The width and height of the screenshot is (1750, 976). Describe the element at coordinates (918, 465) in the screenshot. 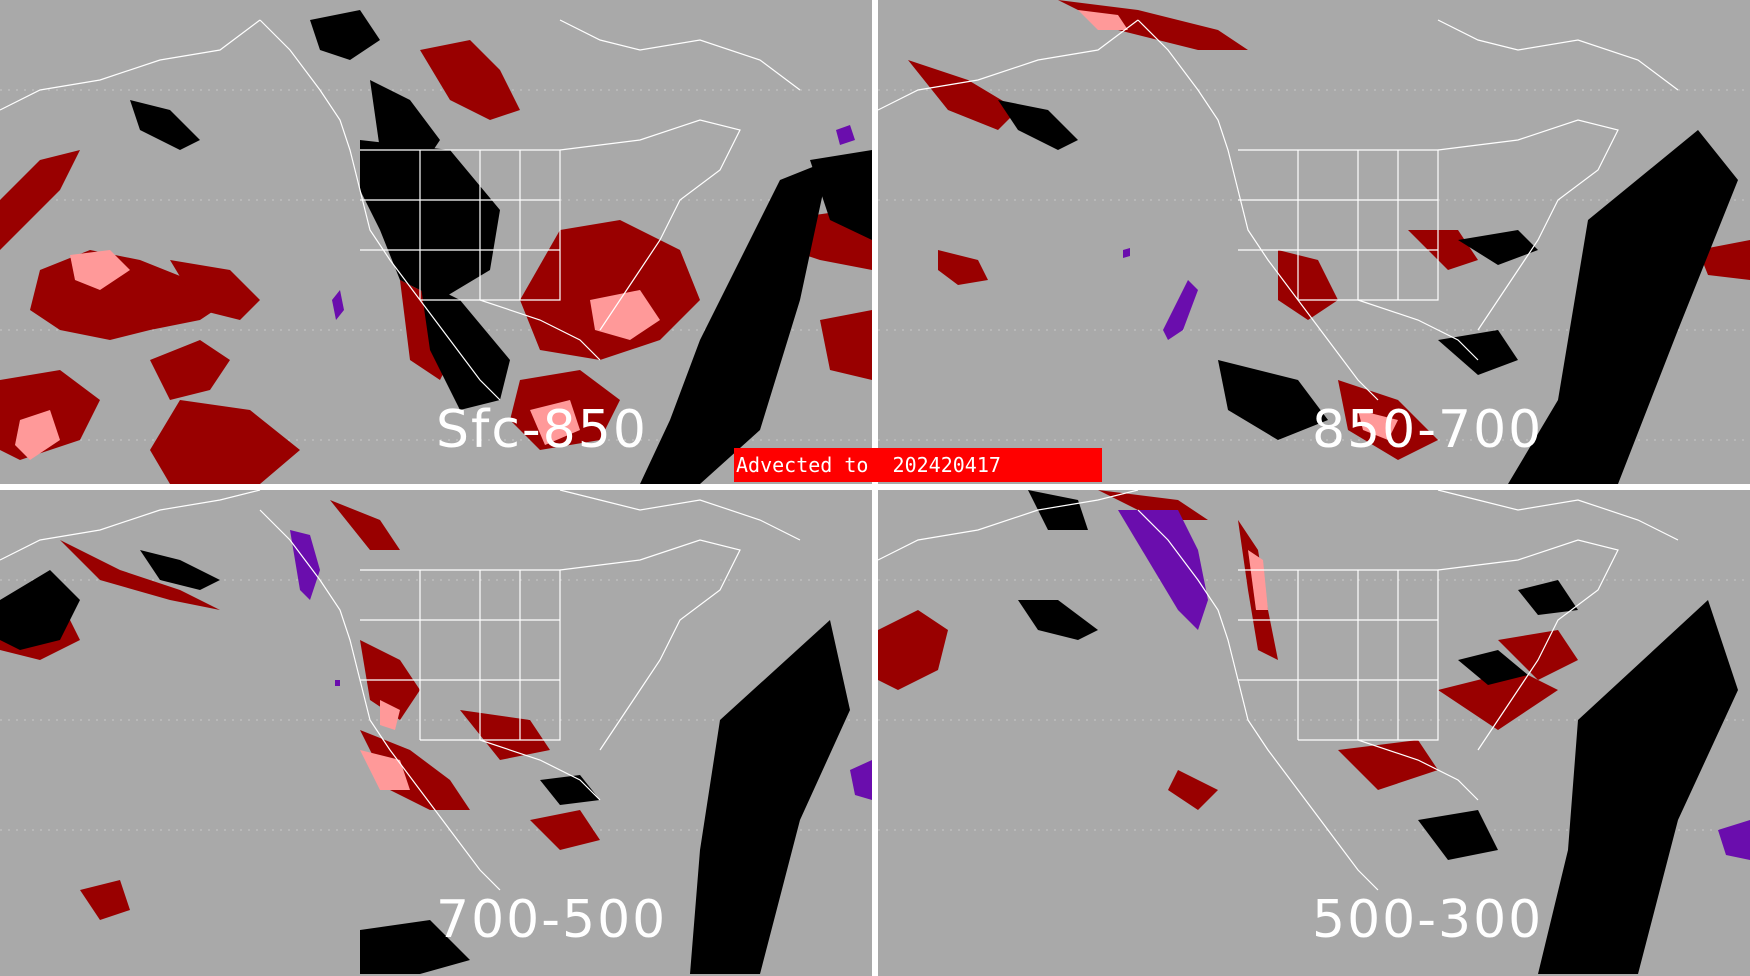

I see `advected-banner: Advected to 202420417` at that location.